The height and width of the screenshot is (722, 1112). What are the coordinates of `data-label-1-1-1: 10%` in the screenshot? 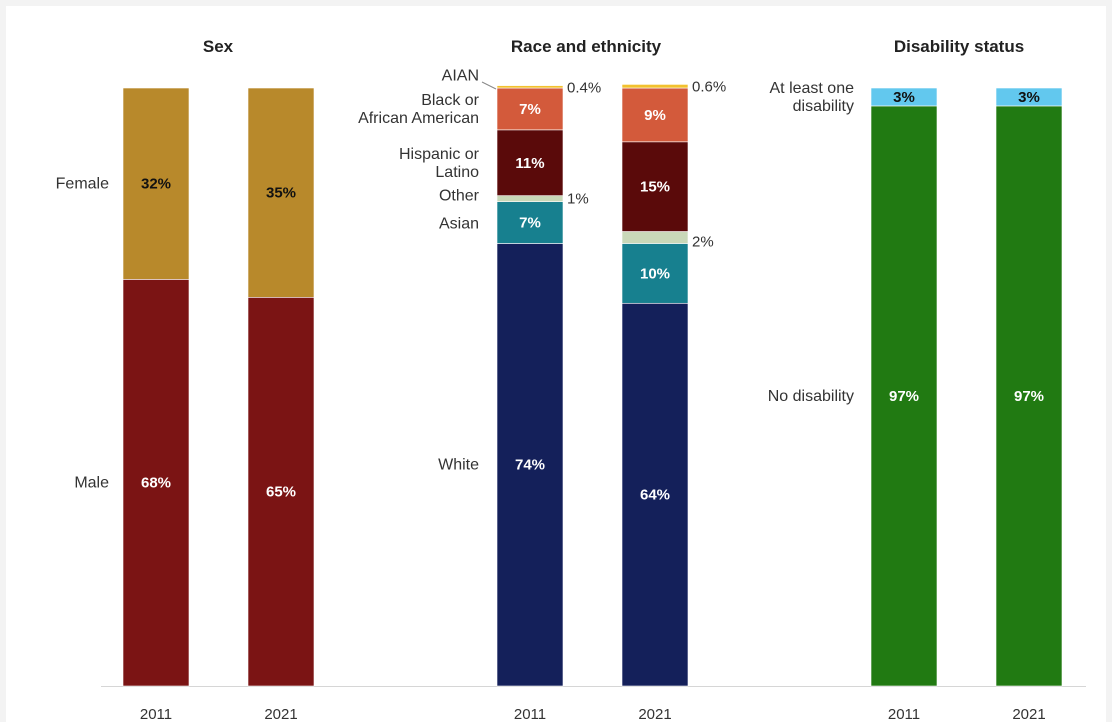 It's located at (655, 273).